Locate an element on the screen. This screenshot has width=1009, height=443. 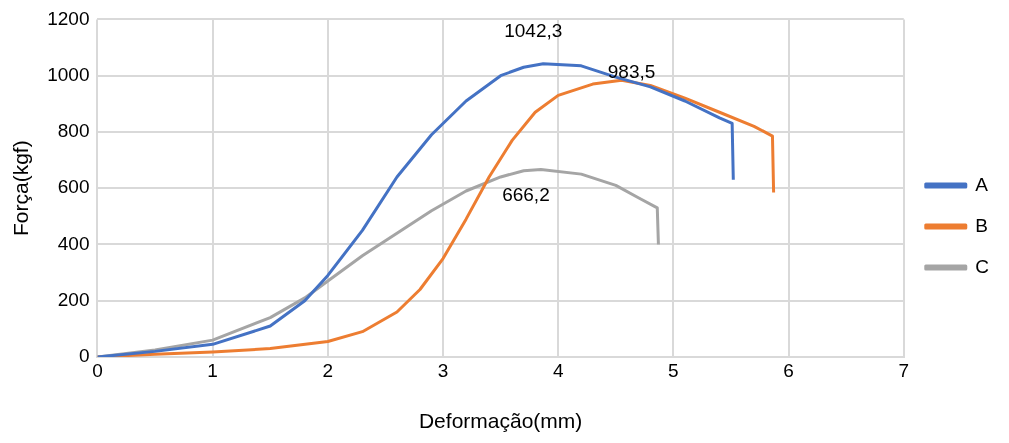
y-tick-label: 600 is located at coordinates (73, 187).